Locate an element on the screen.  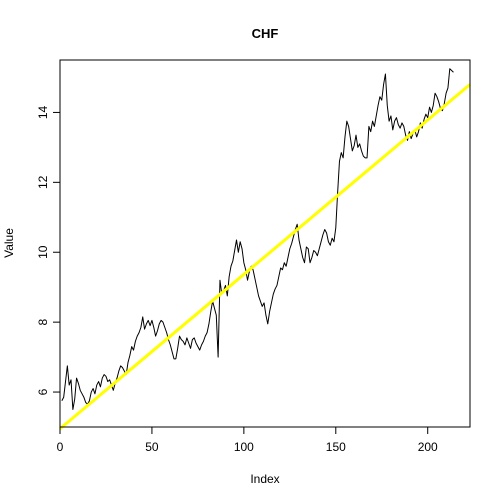
x-tick-label: 0 is located at coordinates (60, 447).